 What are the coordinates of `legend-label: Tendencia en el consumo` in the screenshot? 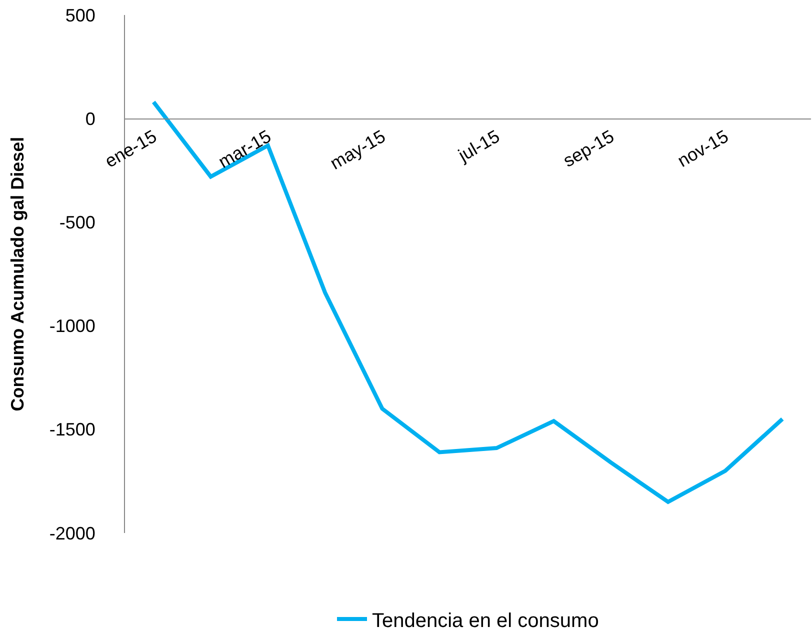 It's located at (485, 621).